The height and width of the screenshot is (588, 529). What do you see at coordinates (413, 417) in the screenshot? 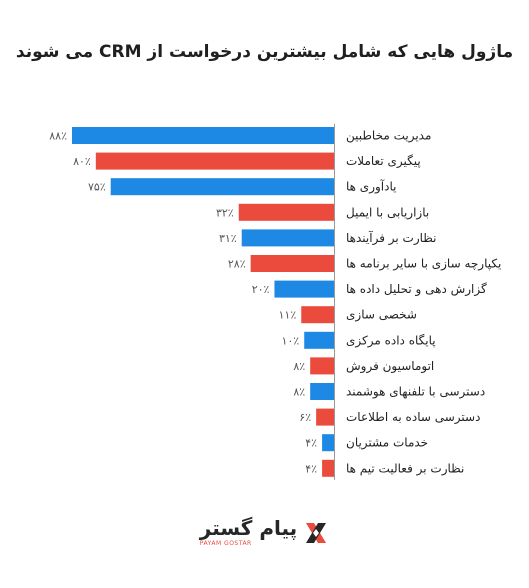
I see `category-label-12: دسترسی ساده به اطلاعات` at bounding box center [413, 417].